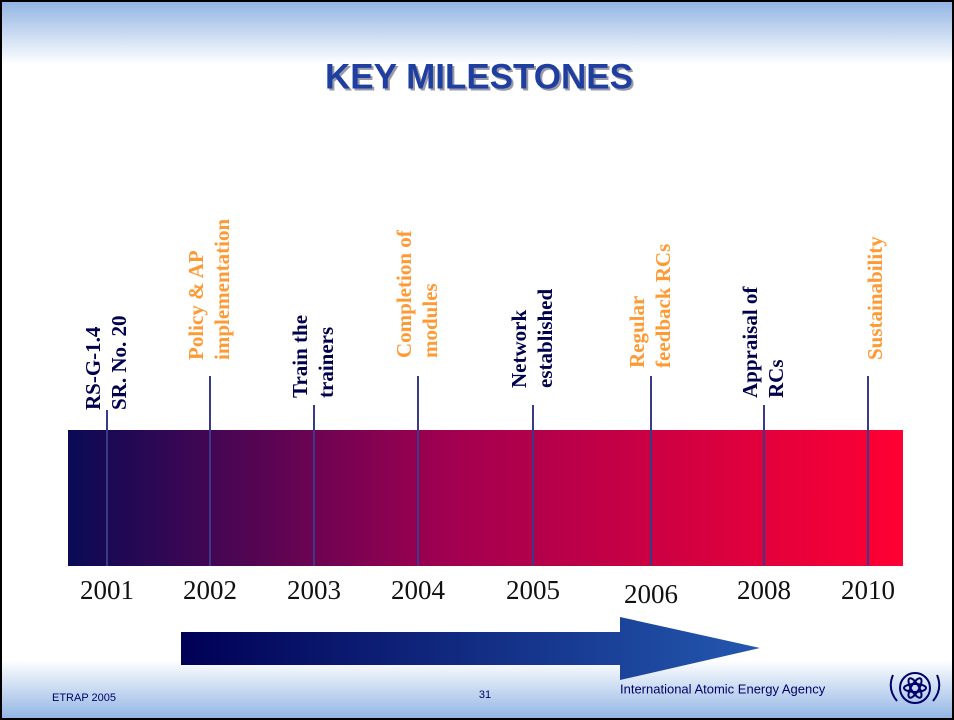 The image size is (954, 720). Describe the element at coordinates (84, 698) in the screenshot. I see `footer-left: ETRAP 2005` at that location.